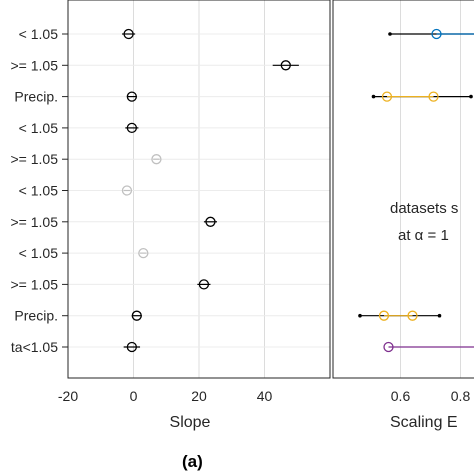 The height and width of the screenshot is (474, 474). What do you see at coordinates (461, 396) in the screenshot?
I see `right-x-tick-label: 0.8` at bounding box center [461, 396].